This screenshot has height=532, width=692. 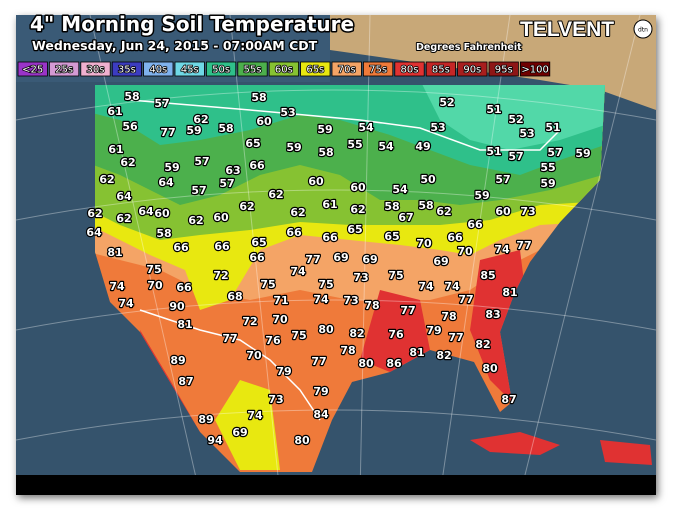 What do you see at coordinates (315, 70) in the screenshot?
I see `legend-label: 65s` at bounding box center [315, 70].